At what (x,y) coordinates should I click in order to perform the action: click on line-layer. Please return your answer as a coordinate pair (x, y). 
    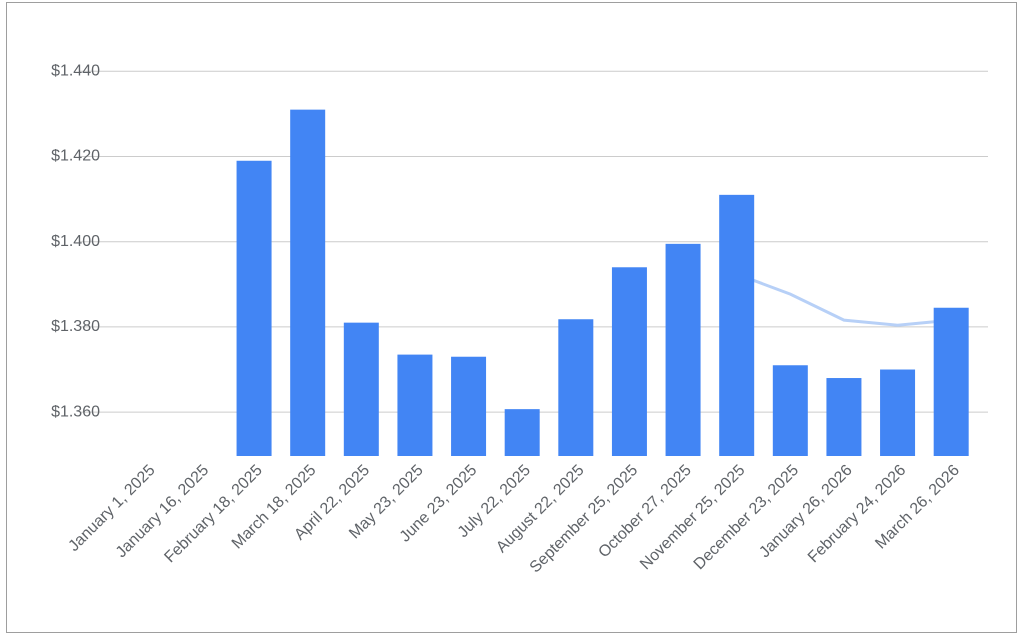
    Looking at the image, I should click on (844, 299).